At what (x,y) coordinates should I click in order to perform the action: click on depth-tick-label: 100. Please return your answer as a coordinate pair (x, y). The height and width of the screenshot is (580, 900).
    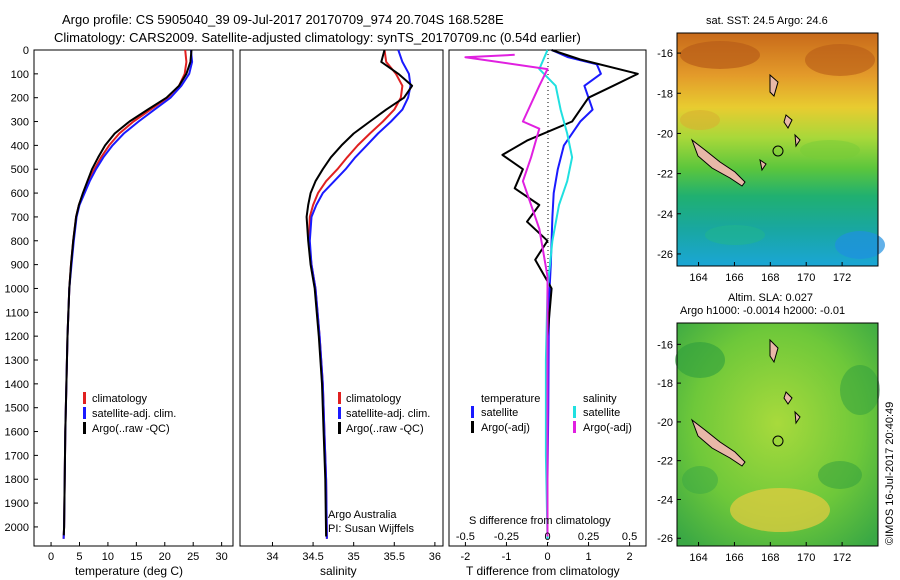
    Looking at the image, I should click on (20, 75).